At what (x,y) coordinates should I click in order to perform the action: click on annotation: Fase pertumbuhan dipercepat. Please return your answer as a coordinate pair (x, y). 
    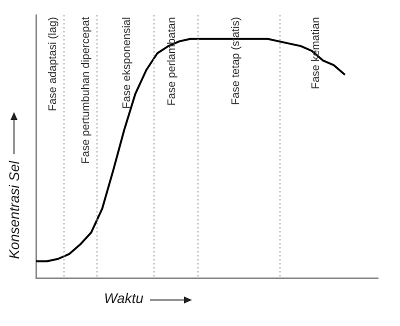
    Looking at the image, I should click on (86, 90).